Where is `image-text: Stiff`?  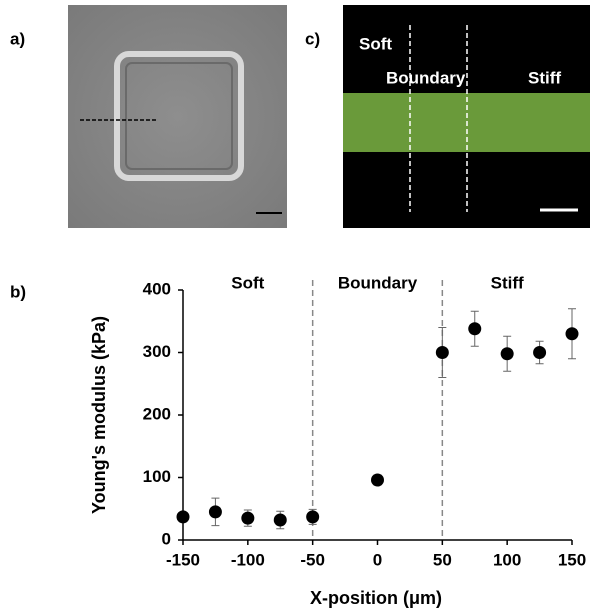 image-text: Stiff is located at coordinates (544, 77).